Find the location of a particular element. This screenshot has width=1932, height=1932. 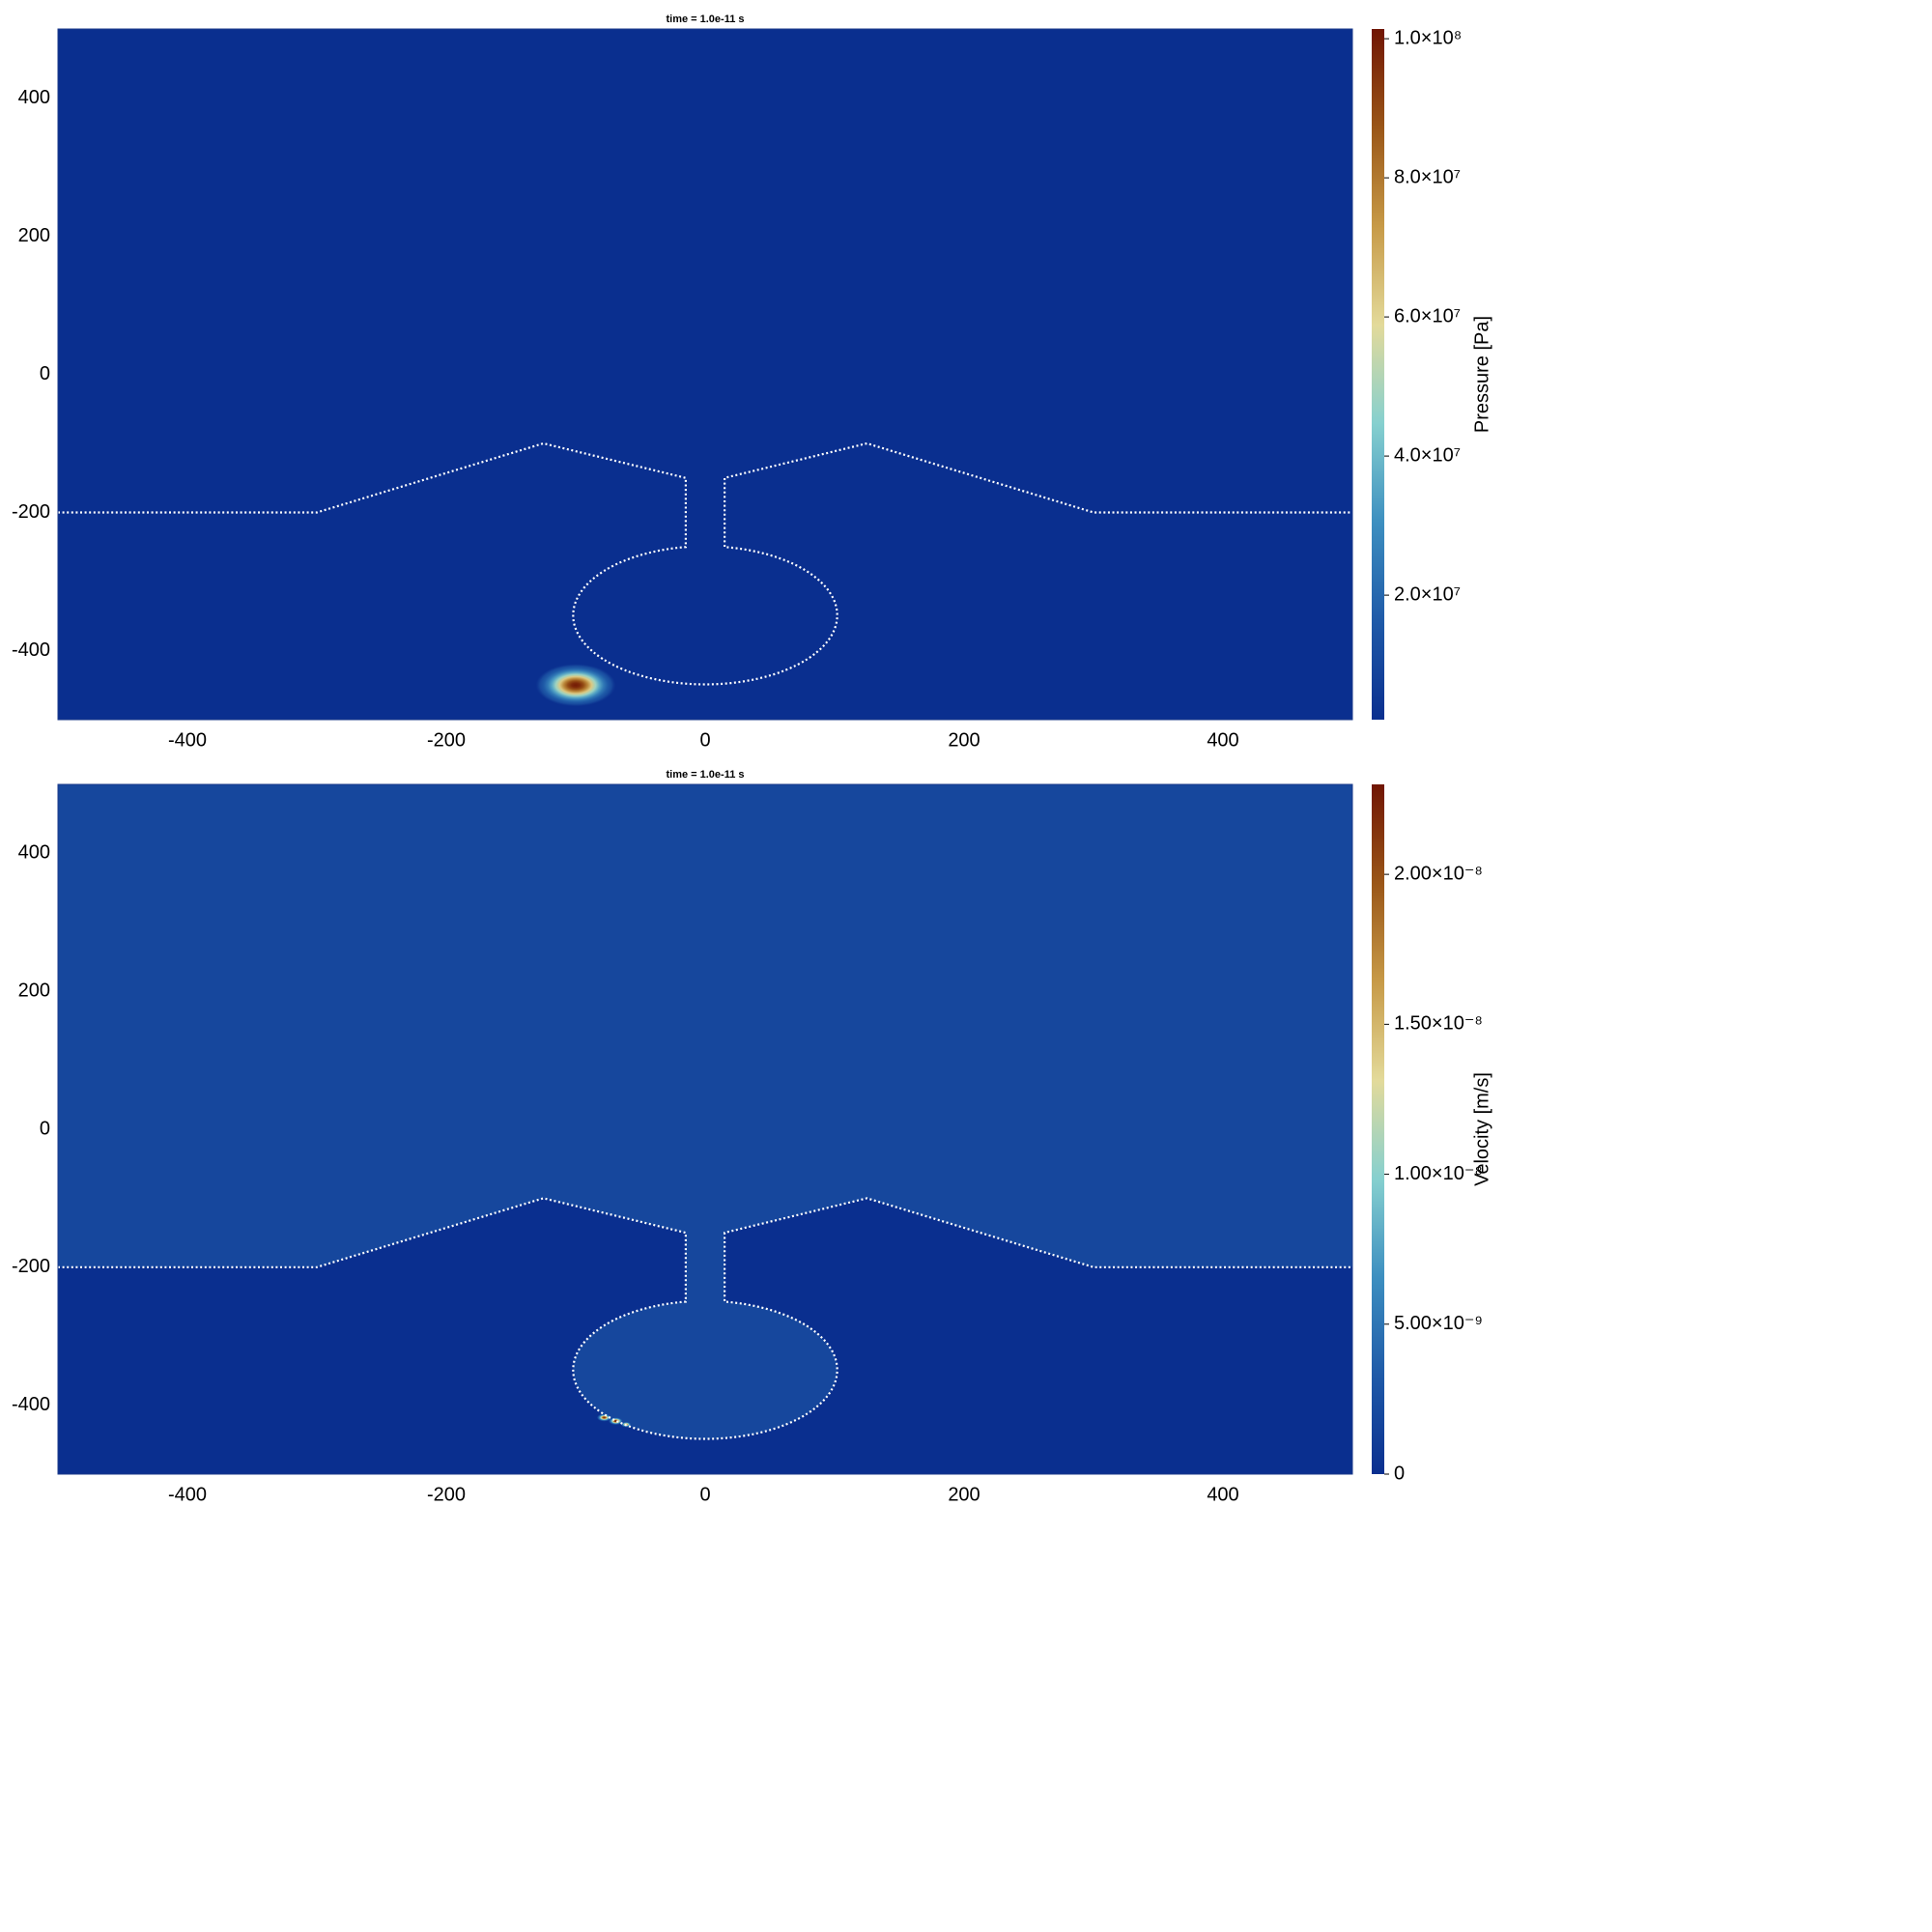

colorbar-tick-label: 8.0×10⁷ is located at coordinates (1427, 176).